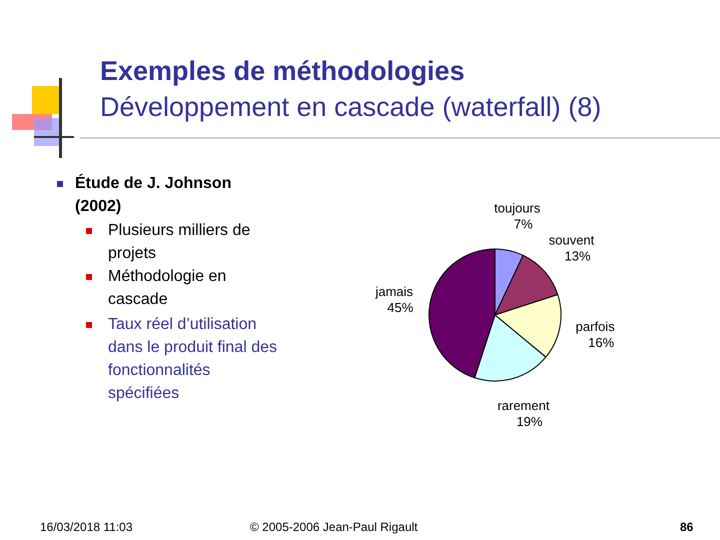  I want to click on text: Étude de J. Johnson (2002), so click(153, 194).